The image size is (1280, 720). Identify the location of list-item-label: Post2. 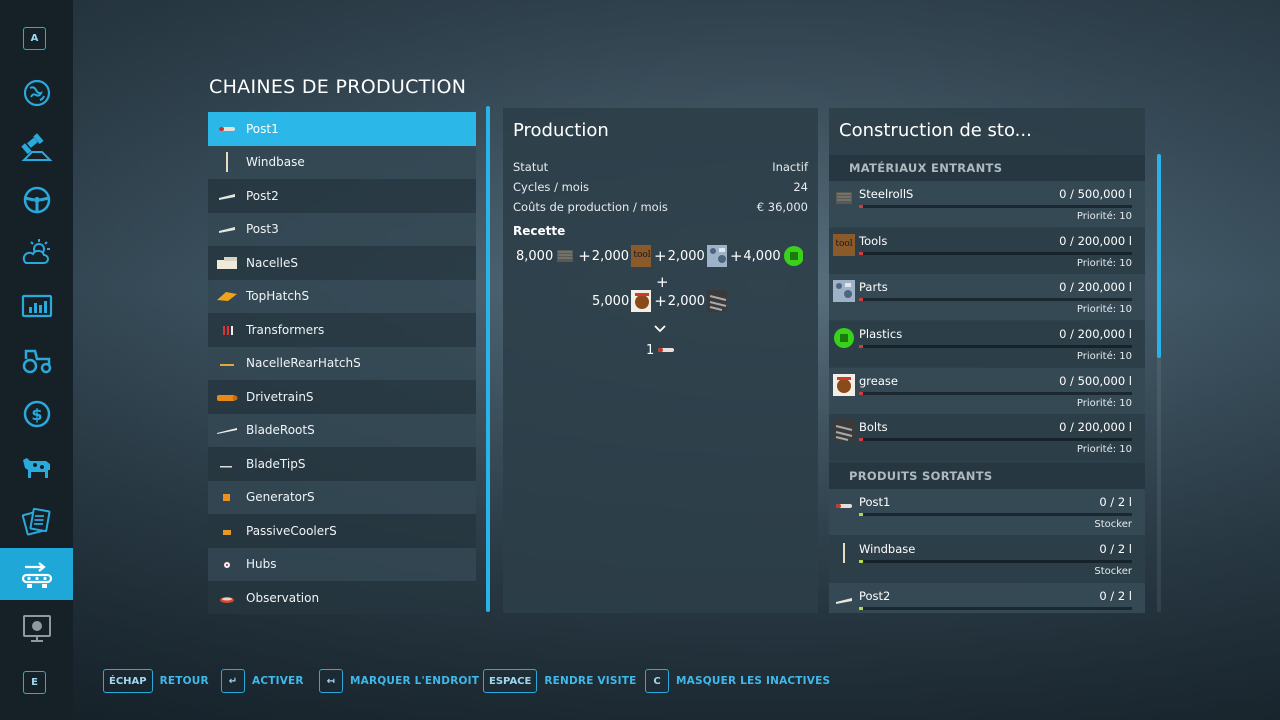
(262, 195).